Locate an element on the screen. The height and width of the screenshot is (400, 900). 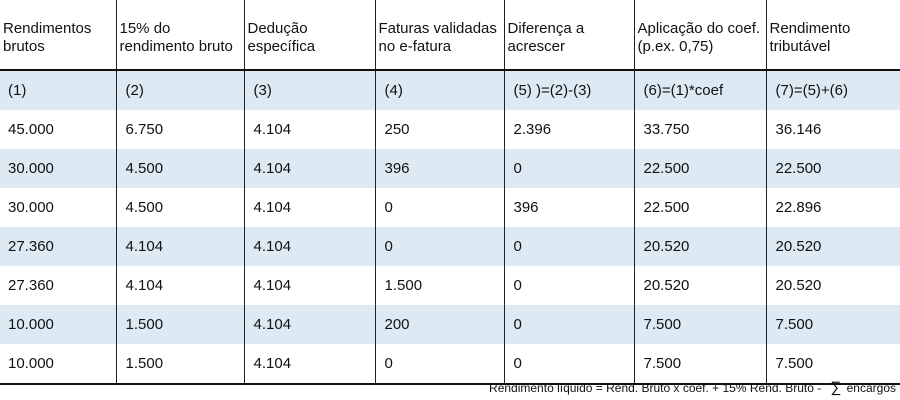
index-cell: (4) is located at coordinates (440, 90).